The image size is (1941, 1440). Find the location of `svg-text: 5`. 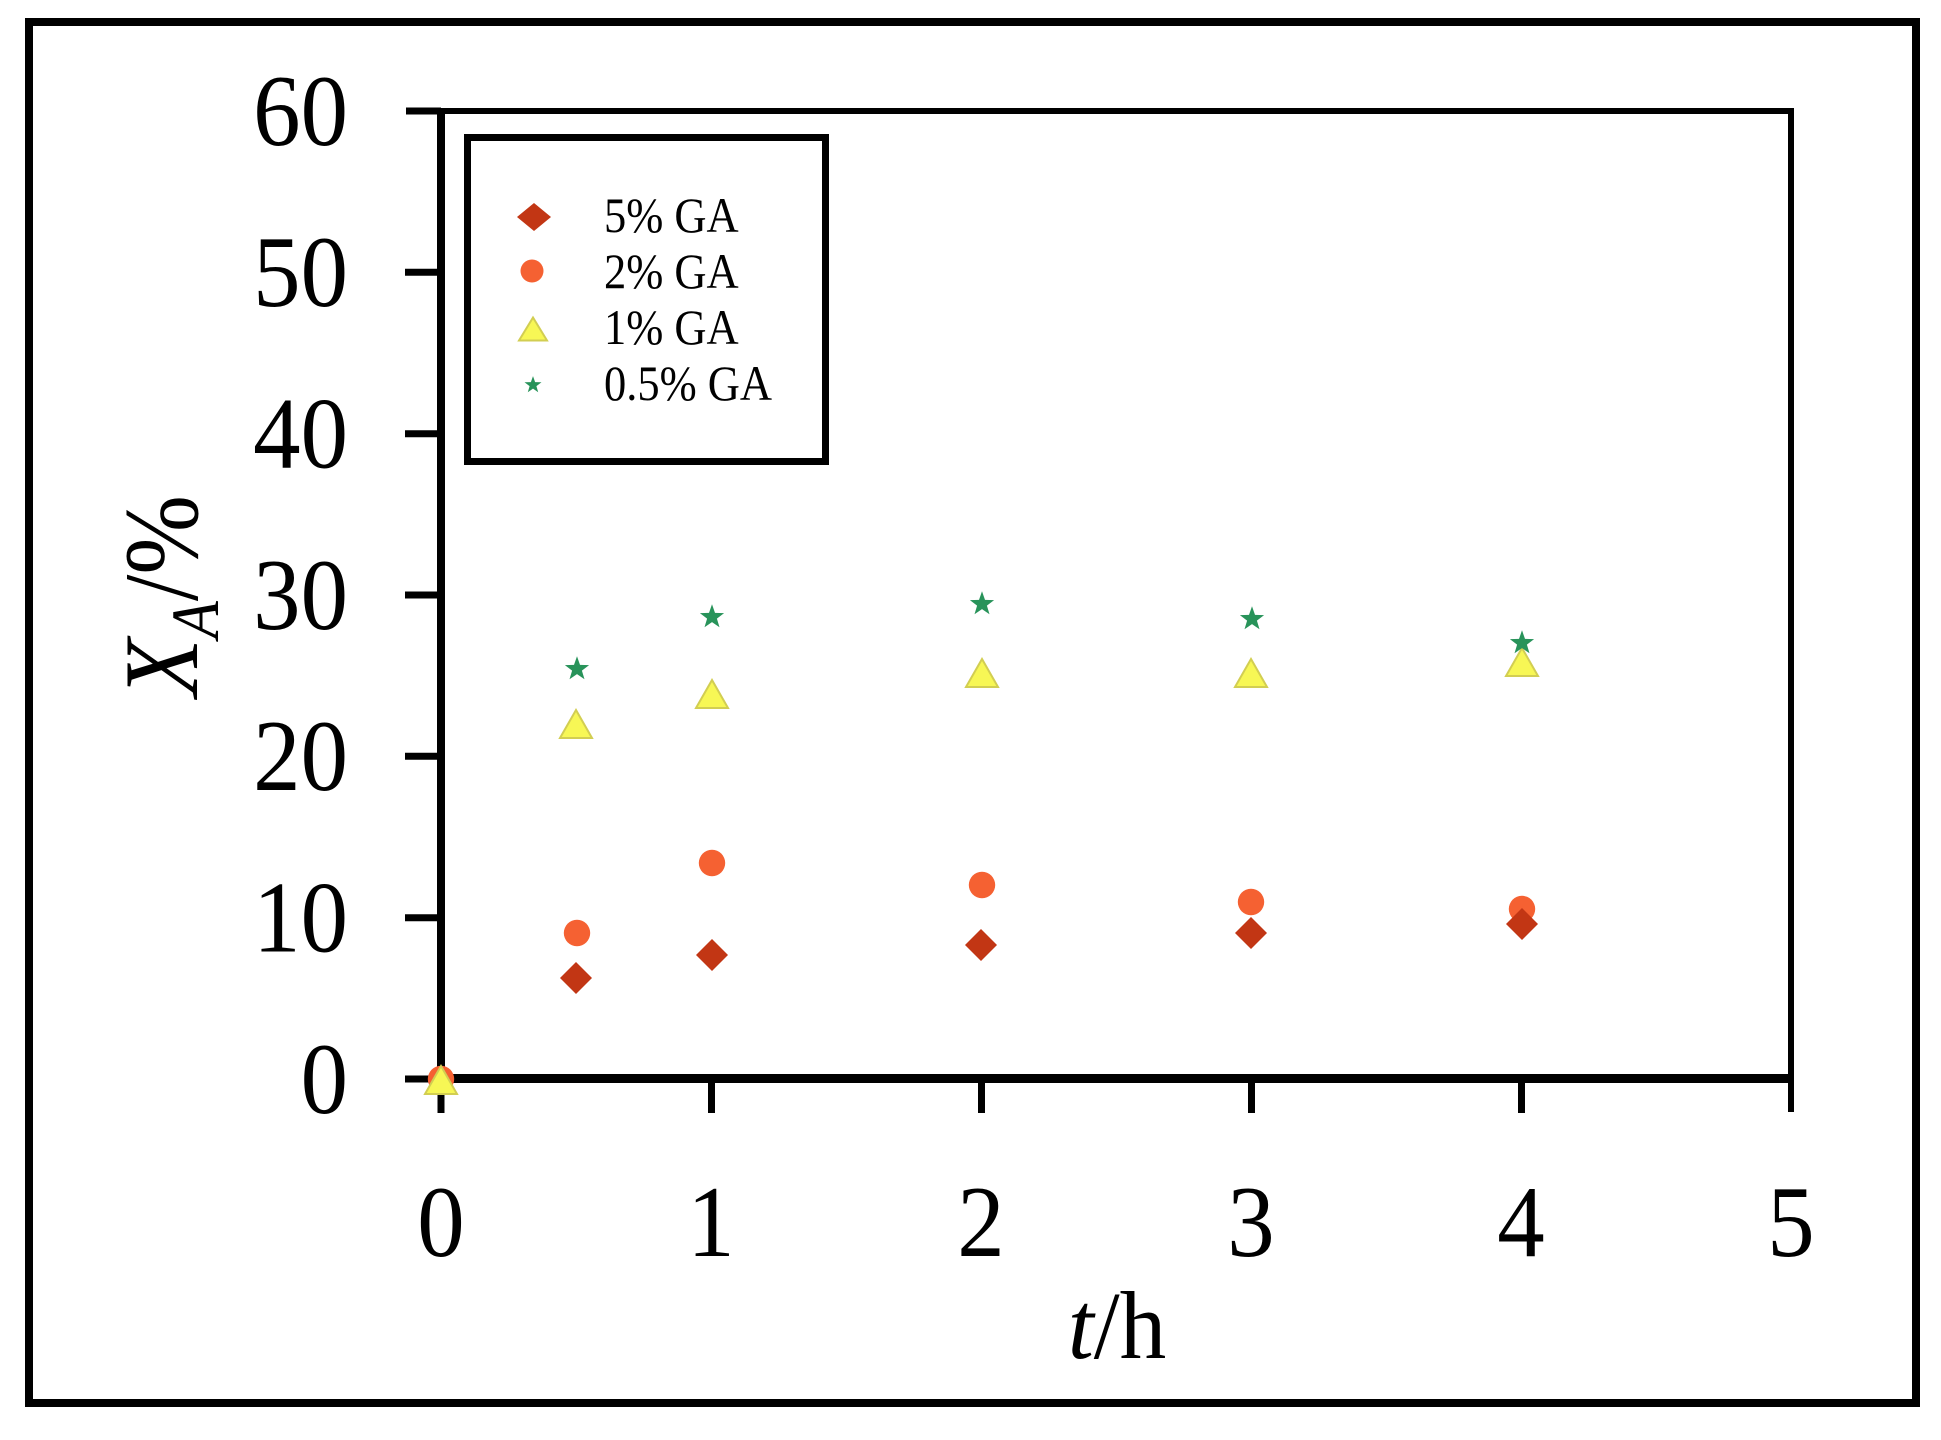

svg-text: 5 is located at coordinates (1790, 1222).